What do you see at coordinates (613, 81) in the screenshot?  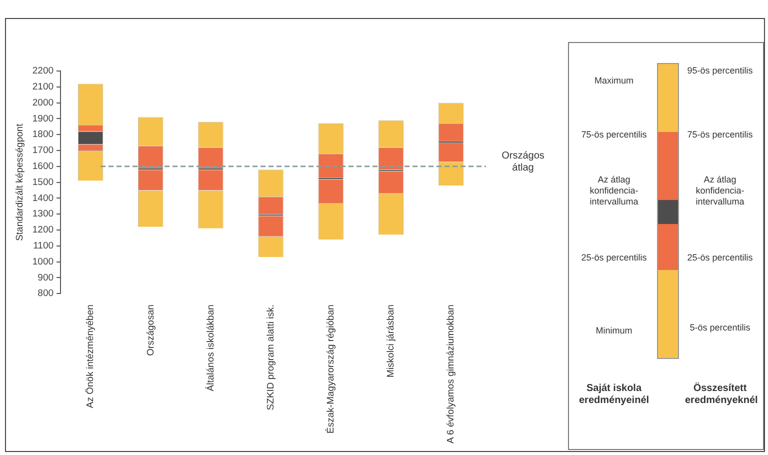 I see `text: Maximum` at bounding box center [613, 81].